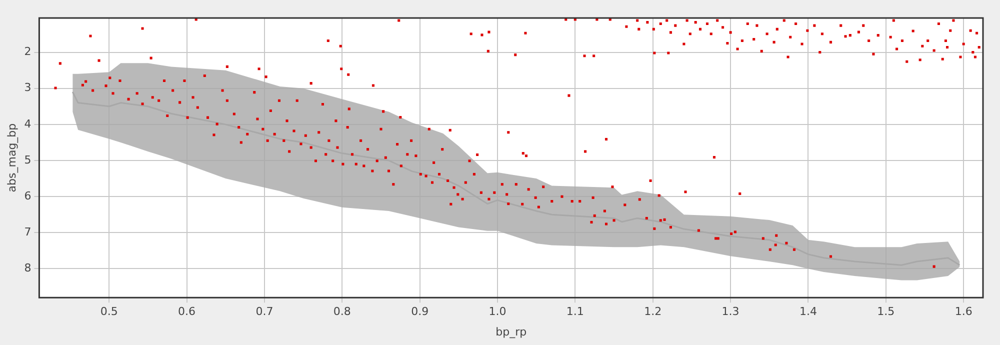 This screenshot has width=1000, height=345. I want to click on y-tick-label: 6, so click(28, 195).